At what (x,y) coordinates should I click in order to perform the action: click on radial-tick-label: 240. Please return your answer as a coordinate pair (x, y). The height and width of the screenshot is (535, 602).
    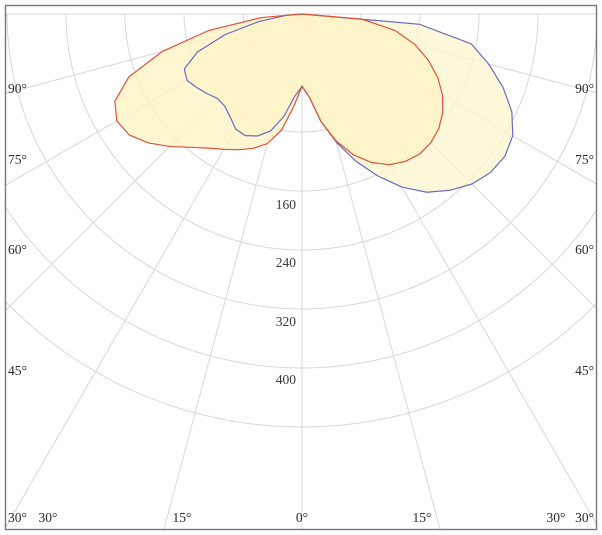
    Looking at the image, I should click on (286, 262).